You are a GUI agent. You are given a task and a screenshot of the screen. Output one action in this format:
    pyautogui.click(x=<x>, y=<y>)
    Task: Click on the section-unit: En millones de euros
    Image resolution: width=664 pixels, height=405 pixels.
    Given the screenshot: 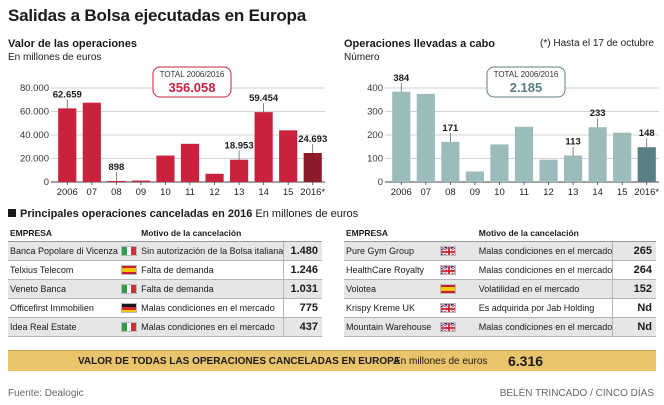 What is the action you would take?
    pyautogui.click(x=307, y=214)
    